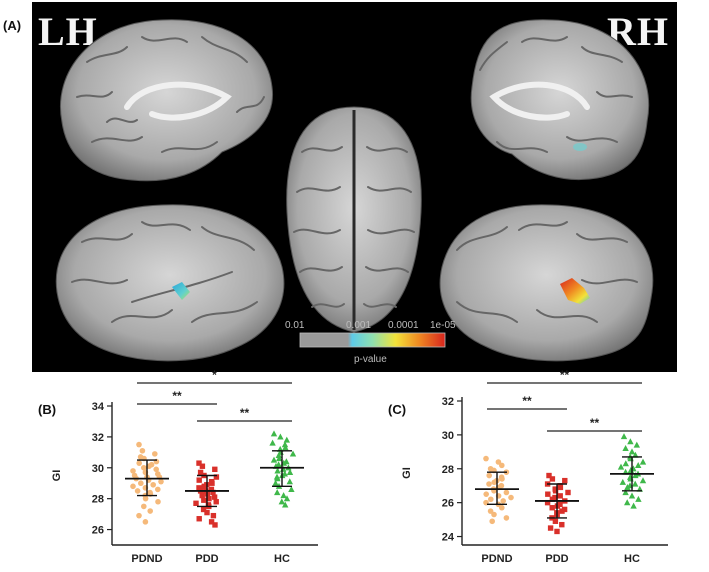 This screenshot has width=709, height=572. Describe the element at coordinates (282, 559) in the screenshot. I see `chart-0-category-hc: HC` at that location.